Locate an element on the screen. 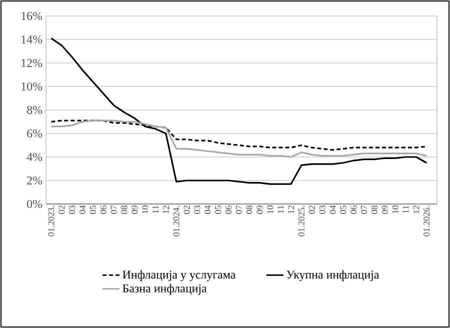 This screenshot has height=328, width=450. y-tick-label: 10% is located at coordinates (32, 86).